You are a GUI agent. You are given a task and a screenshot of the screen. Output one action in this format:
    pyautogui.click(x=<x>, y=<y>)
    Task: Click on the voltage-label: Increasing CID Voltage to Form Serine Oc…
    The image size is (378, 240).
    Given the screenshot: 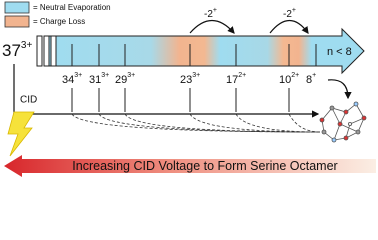 What is the action you would take?
    pyautogui.click(x=204, y=166)
    